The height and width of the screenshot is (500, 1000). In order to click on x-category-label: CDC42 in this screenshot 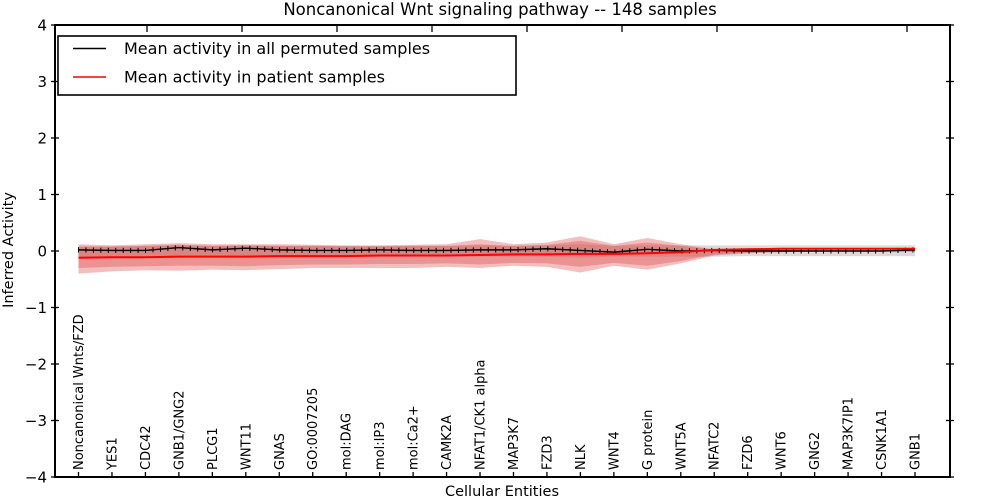, I will do `click(146, 447)`.